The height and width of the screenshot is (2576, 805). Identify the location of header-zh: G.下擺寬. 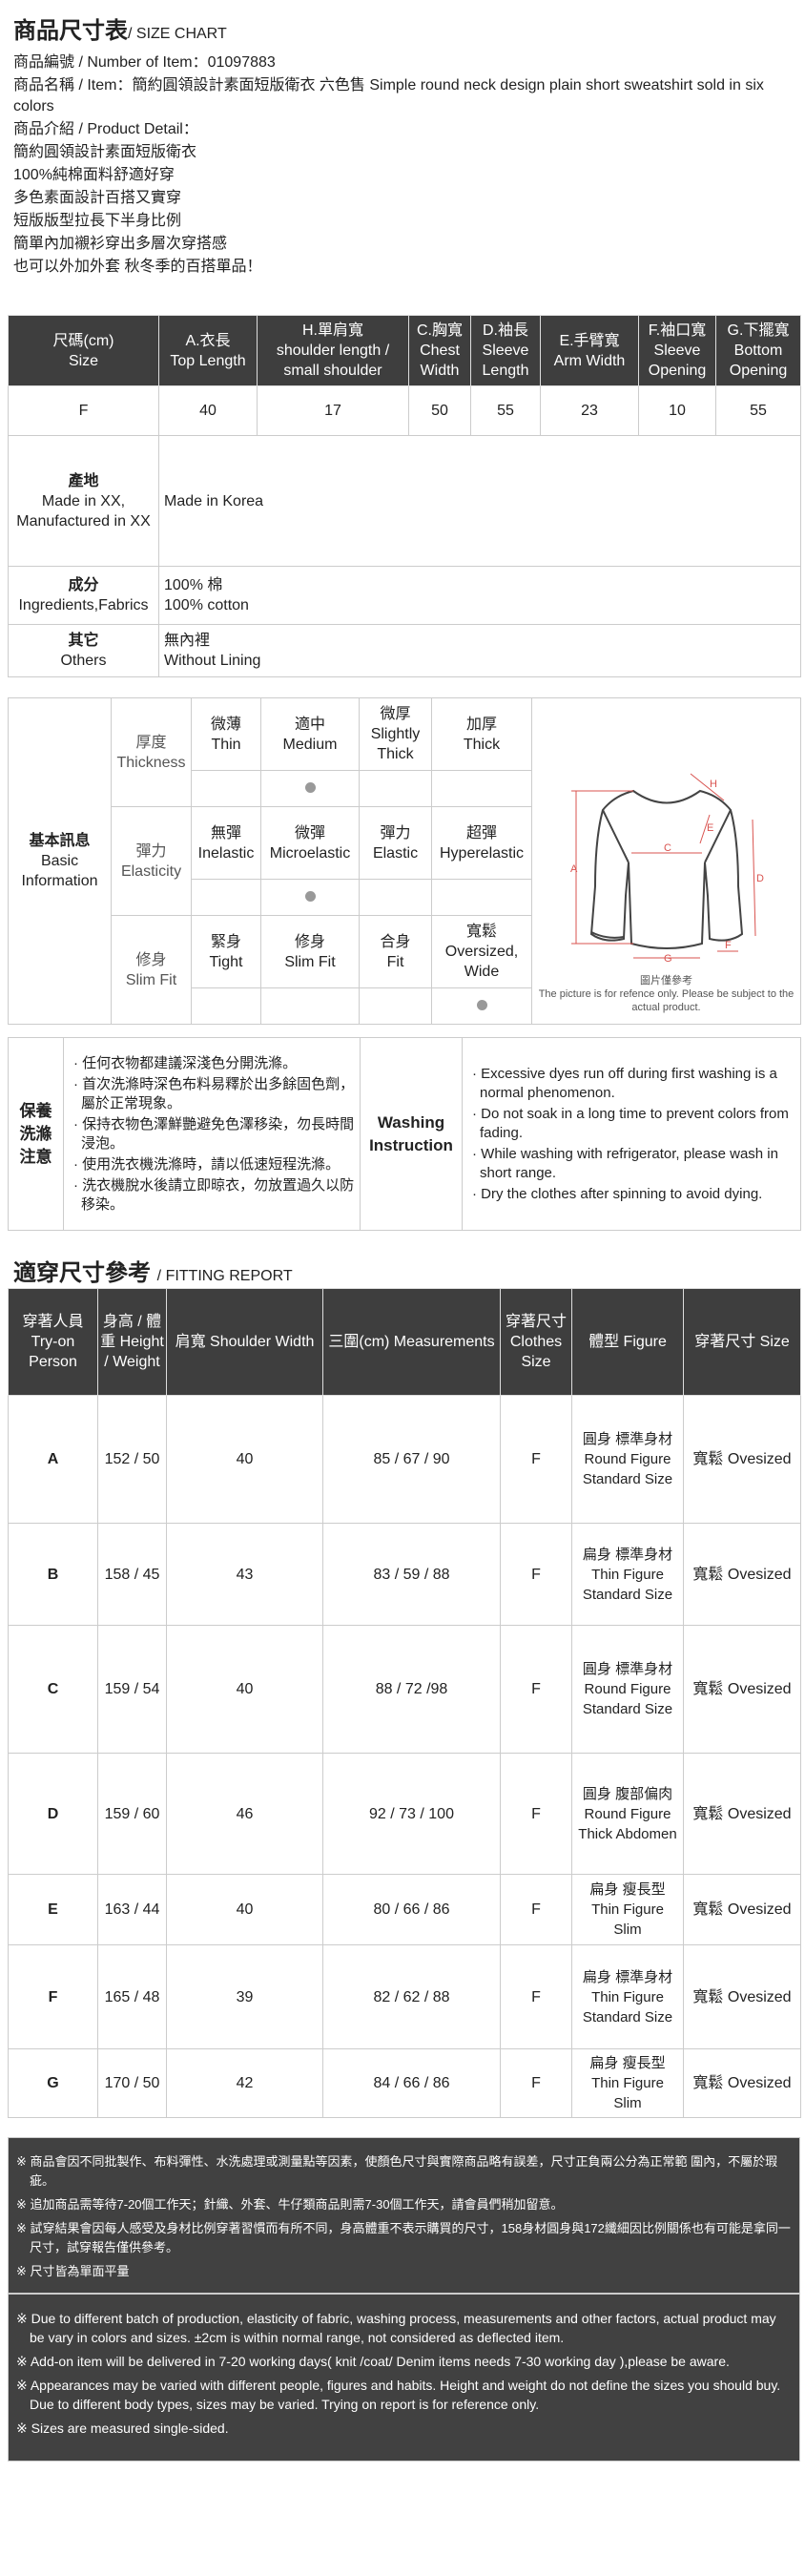
(759, 330).